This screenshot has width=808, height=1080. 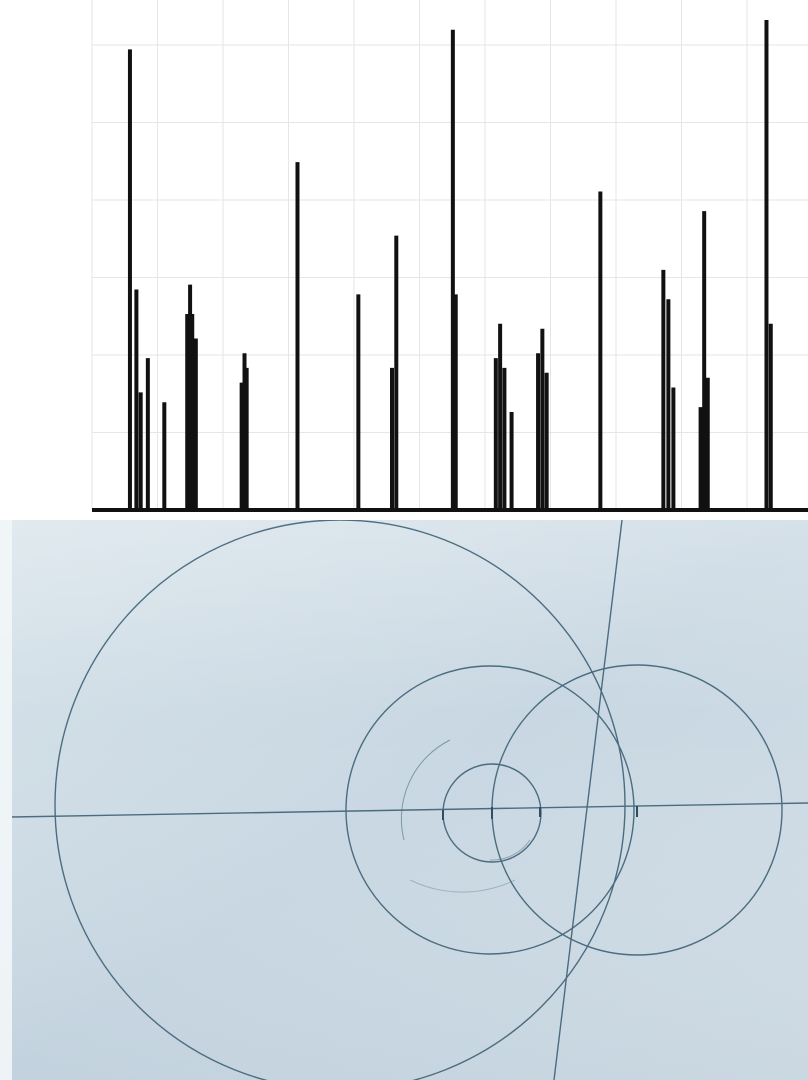 What do you see at coordinates (510, 850) in the screenshot?
I see `faint-arc-small` at bounding box center [510, 850].